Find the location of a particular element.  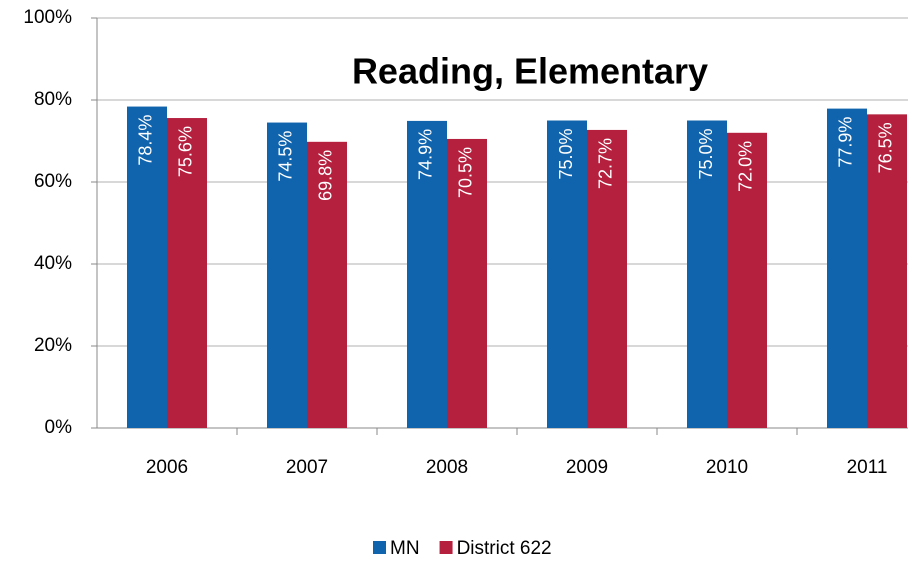

x-tick-label: 2009 is located at coordinates (587, 467).